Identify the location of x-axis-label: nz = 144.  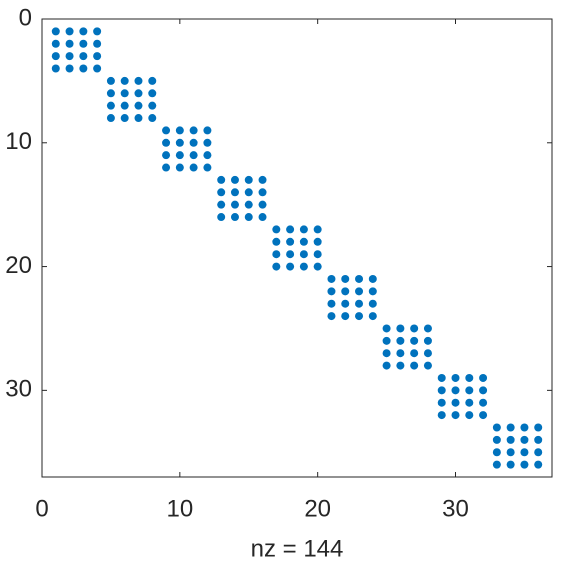
(297, 548).